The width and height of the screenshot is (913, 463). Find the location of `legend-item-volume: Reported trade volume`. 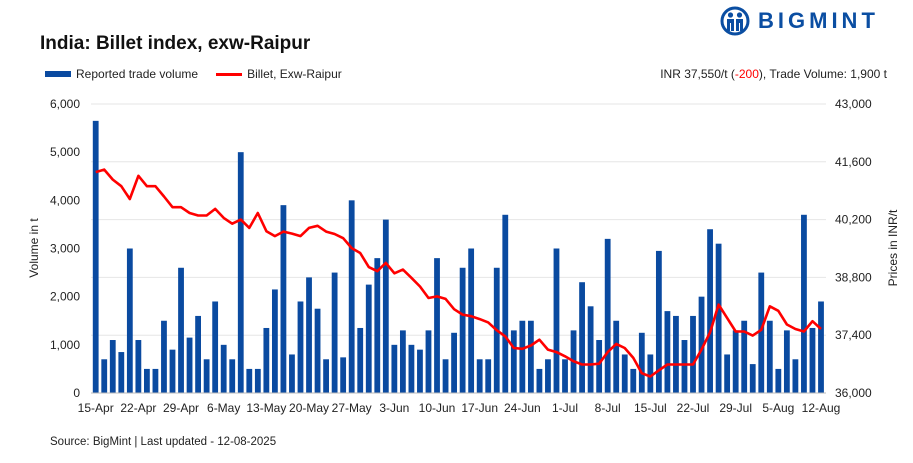

legend-item-volume: Reported trade volume is located at coordinates (121, 74).